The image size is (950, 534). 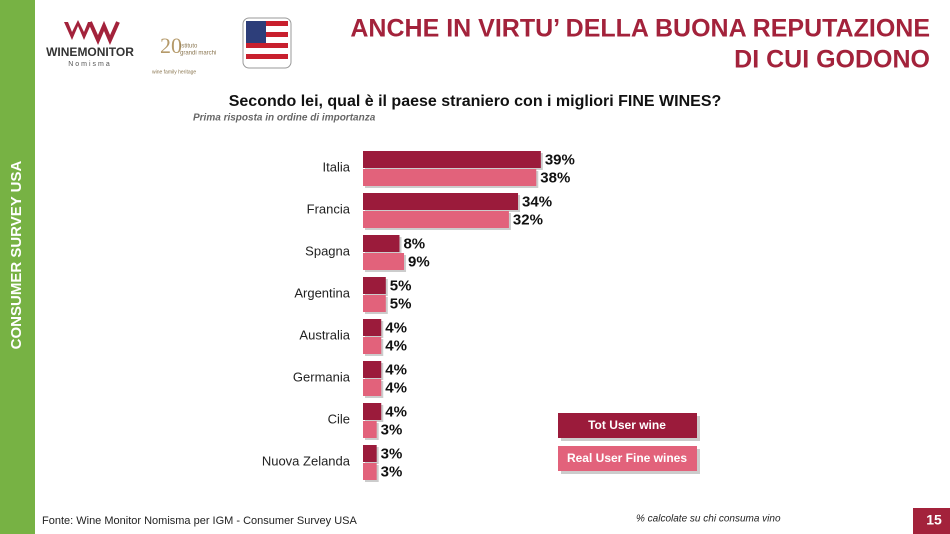 I want to click on sidebar, so click(x=17, y=267).